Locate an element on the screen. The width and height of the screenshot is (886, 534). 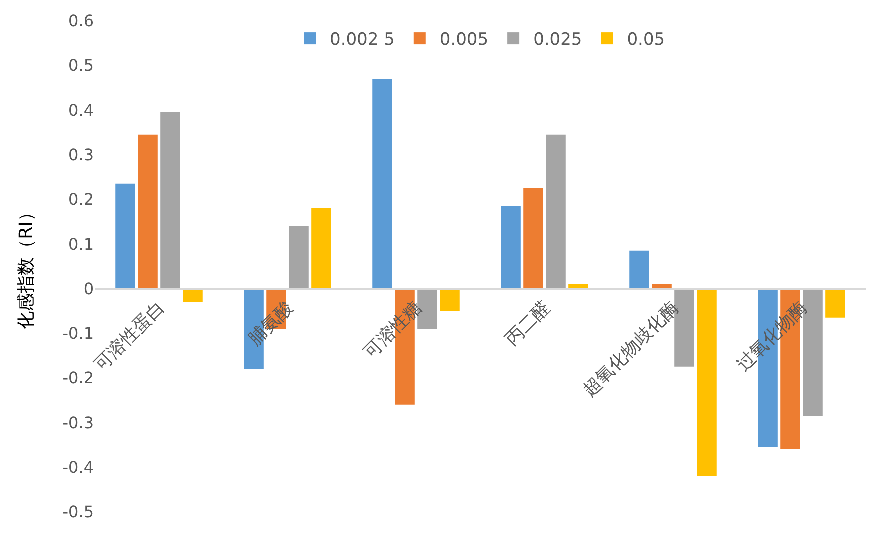
y-tick-label: 0.4 is located at coordinates (81, 110).